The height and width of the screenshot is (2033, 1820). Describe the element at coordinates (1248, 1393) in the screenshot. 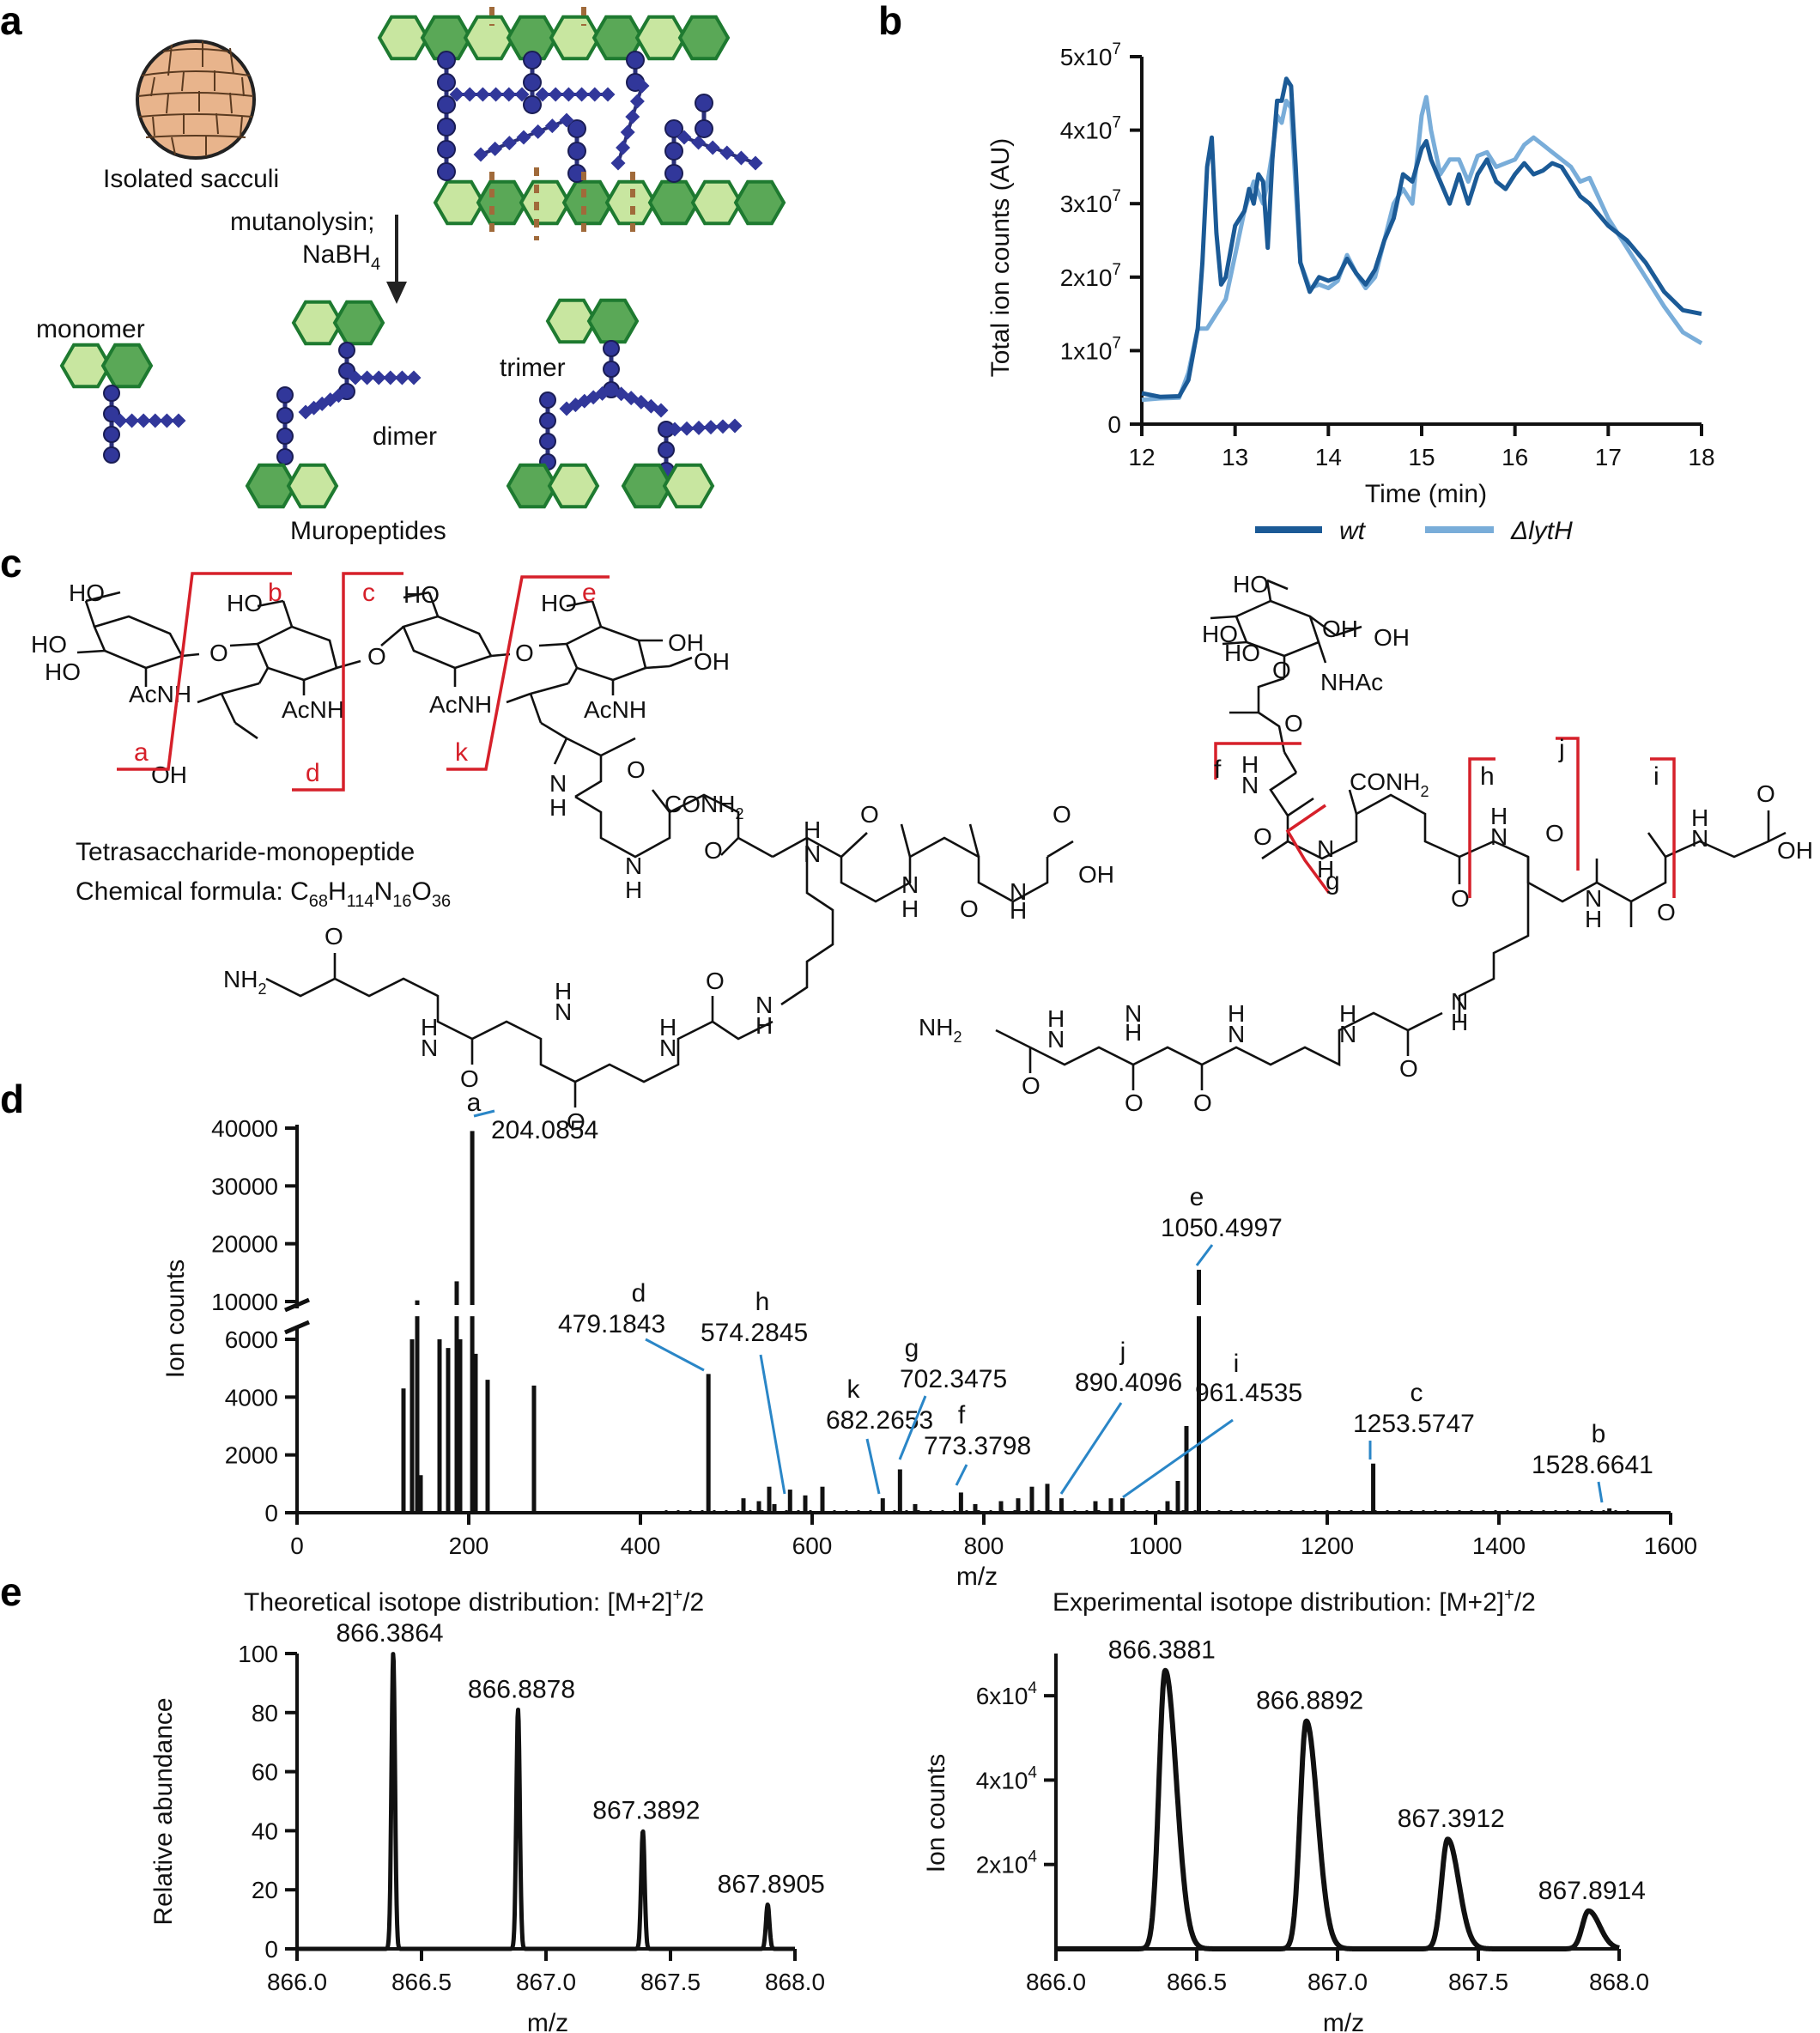

I see `fragment-mz-i: 961.4535` at that location.